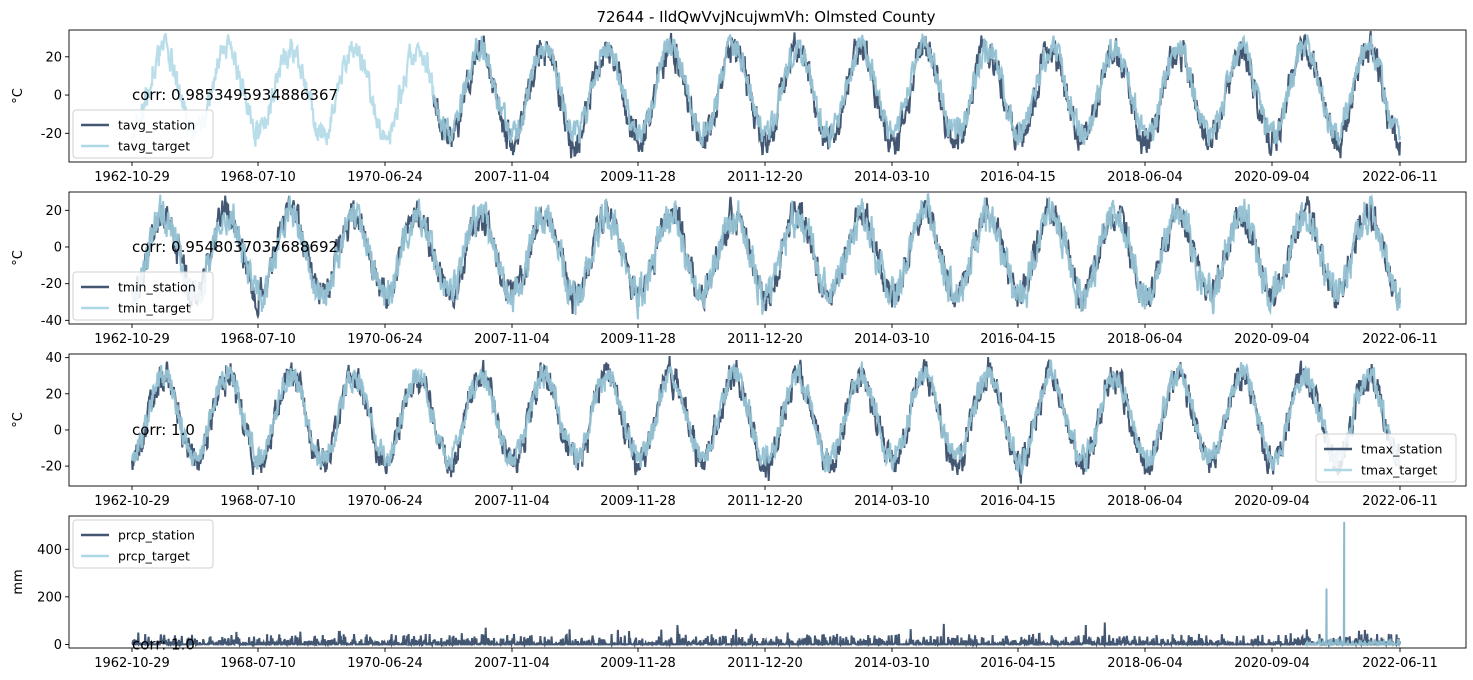 This screenshot has height=680, width=1473. I want to click on series-line-prcp_station, so click(766, 635).